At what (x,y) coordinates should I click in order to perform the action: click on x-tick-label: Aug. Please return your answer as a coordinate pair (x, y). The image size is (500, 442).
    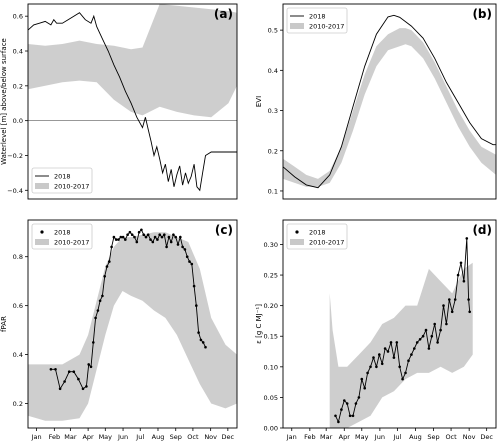
    Looking at the image, I should click on (158, 437).